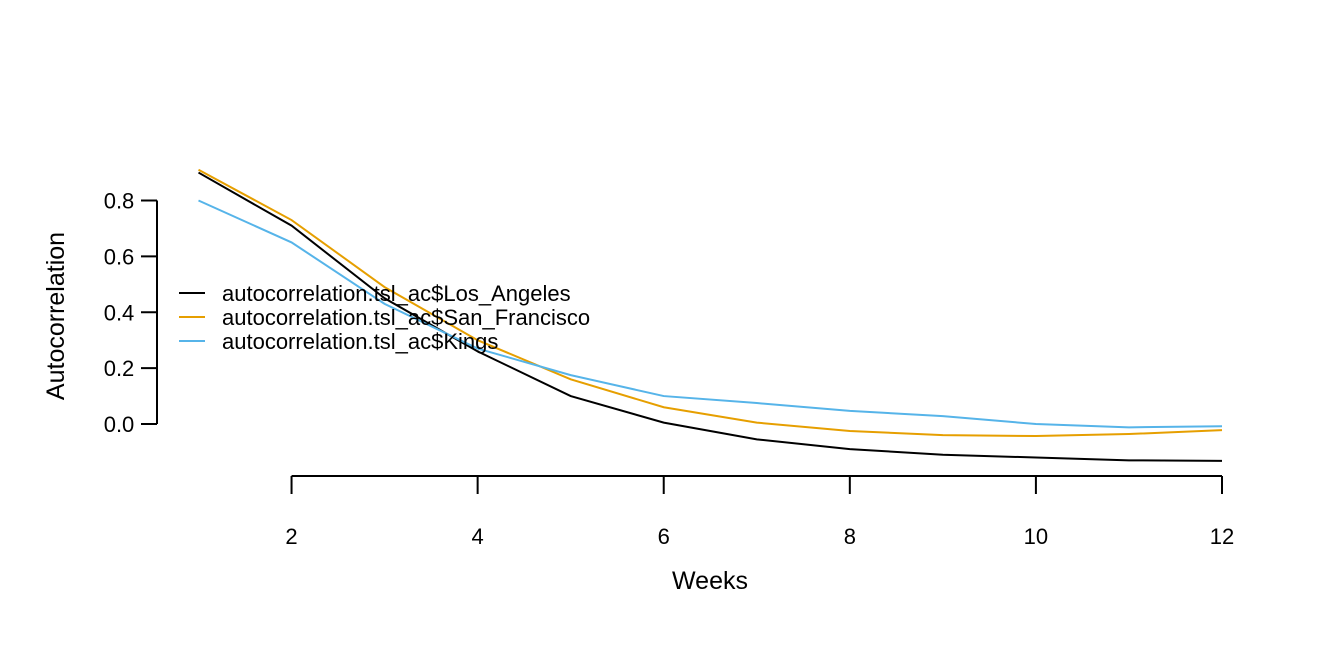 The width and height of the screenshot is (1344, 672). What do you see at coordinates (664, 536) in the screenshot?
I see `x-tick-label: 6` at bounding box center [664, 536].